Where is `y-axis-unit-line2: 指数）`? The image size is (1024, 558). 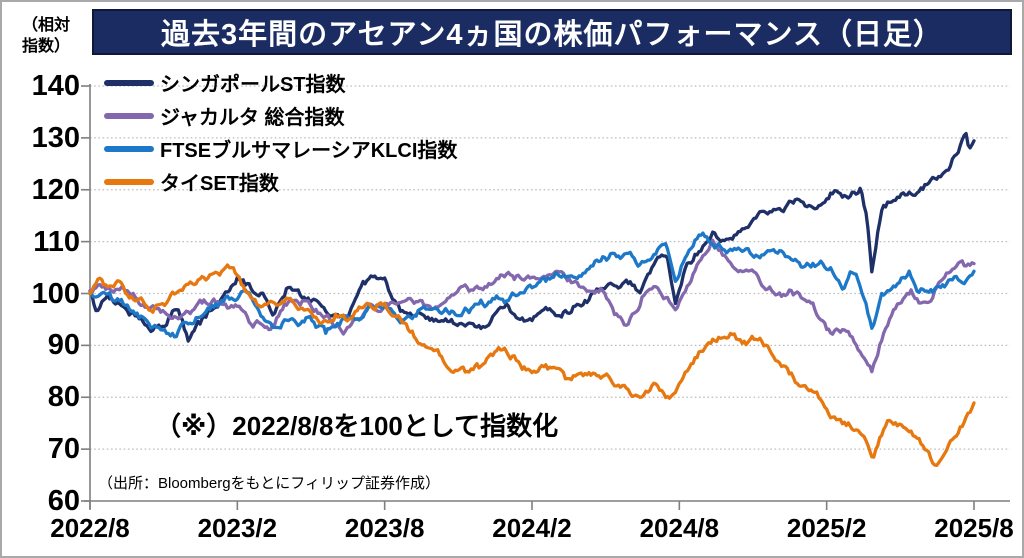 y-axis-unit-line2: 指数） is located at coordinates (45, 46).